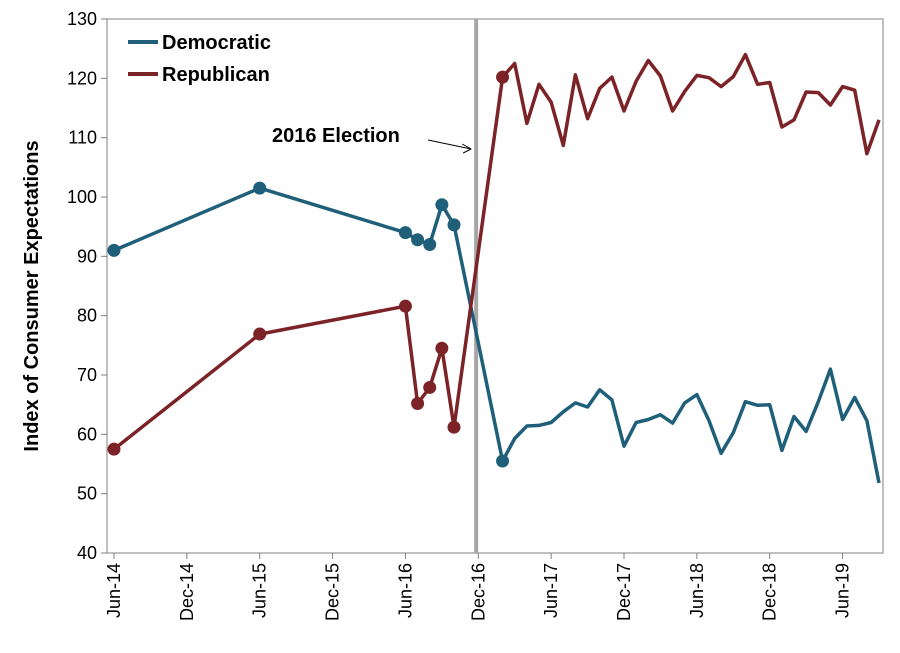 This screenshot has height=653, width=900. Describe the element at coordinates (87, 375) in the screenshot. I see `y-tick-label: 70` at that location.